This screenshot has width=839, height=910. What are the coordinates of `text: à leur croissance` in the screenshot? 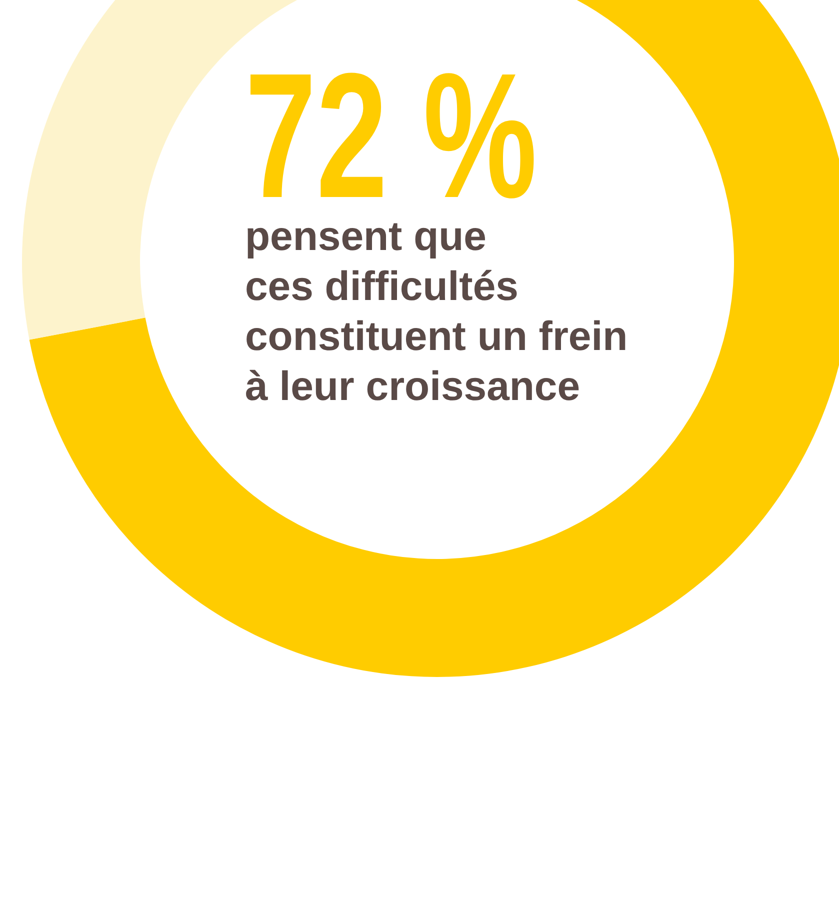 It's located at (412, 386).